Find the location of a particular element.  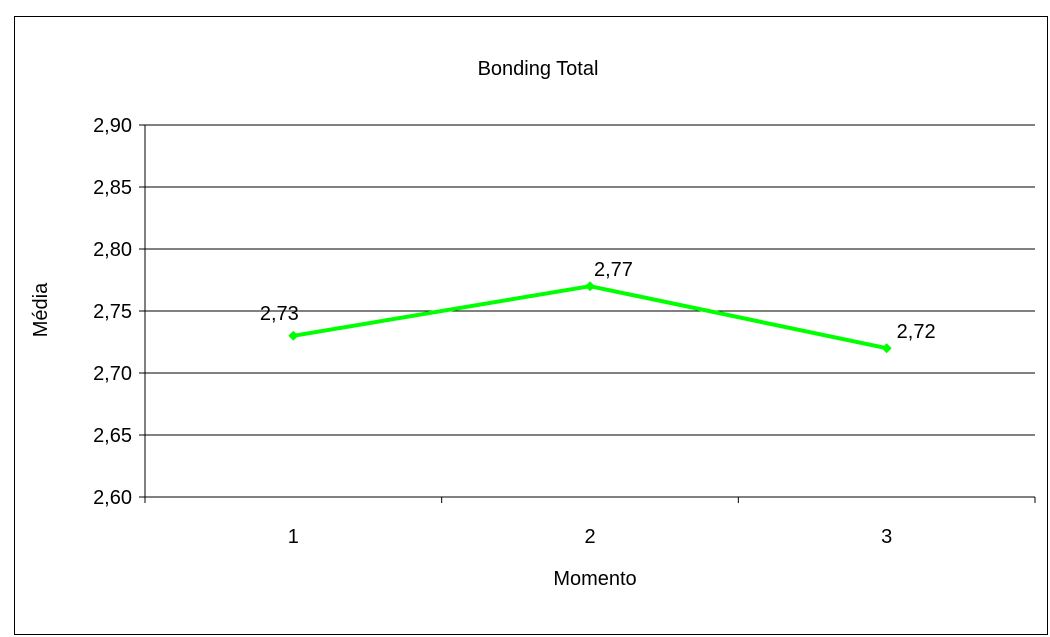

y-tick-label: 2,85 is located at coordinates (112, 188).